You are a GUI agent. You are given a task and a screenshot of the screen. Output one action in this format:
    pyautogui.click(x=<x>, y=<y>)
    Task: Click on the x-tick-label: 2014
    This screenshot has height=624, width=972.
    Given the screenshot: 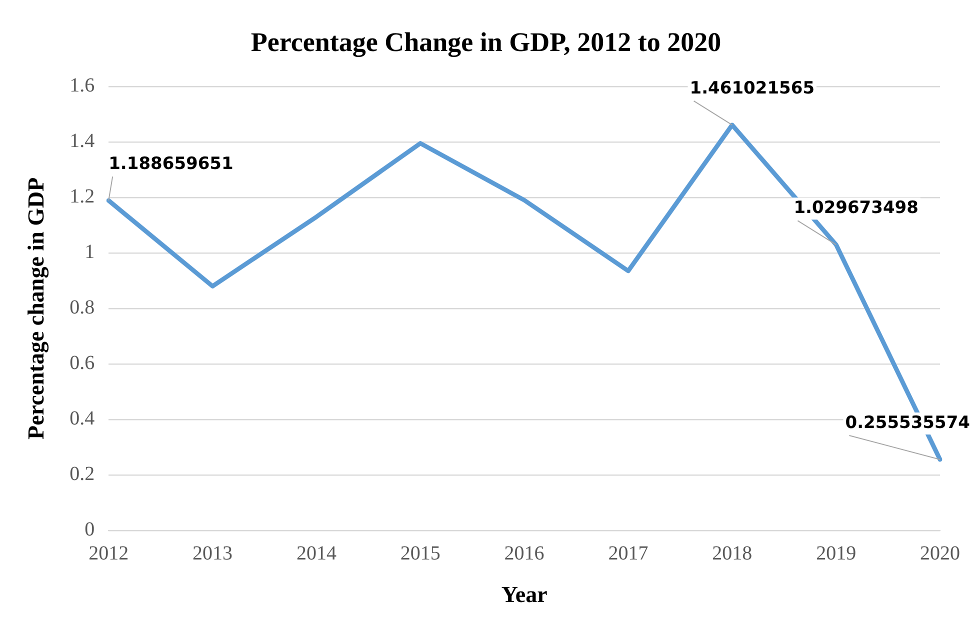 What is the action you would take?
    pyautogui.click(x=316, y=553)
    